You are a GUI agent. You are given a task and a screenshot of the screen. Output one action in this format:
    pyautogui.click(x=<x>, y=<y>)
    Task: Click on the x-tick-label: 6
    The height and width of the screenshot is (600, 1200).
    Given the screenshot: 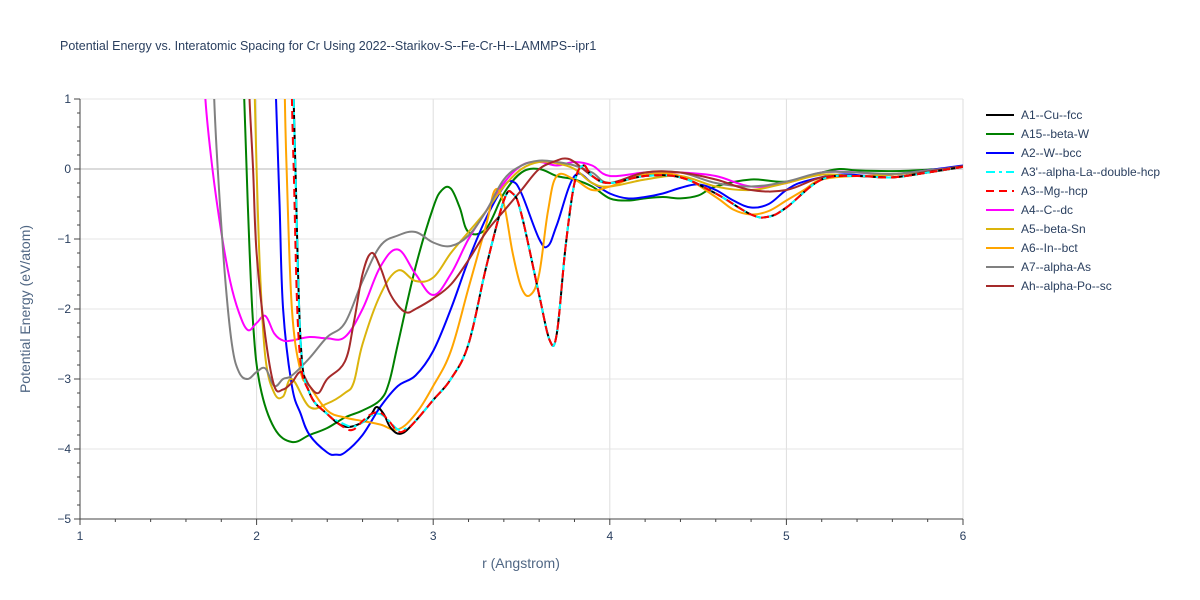 What is the action you would take?
    pyautogui.click(x=963, y=536)
    